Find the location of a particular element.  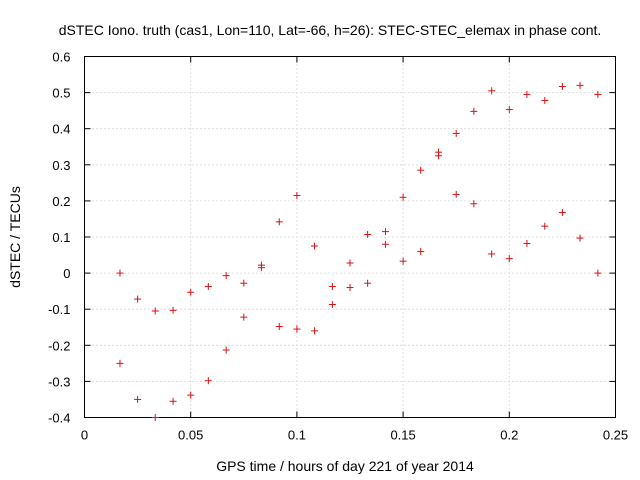

y-tick-label: -0.4 is located at coordinates (59, 418).